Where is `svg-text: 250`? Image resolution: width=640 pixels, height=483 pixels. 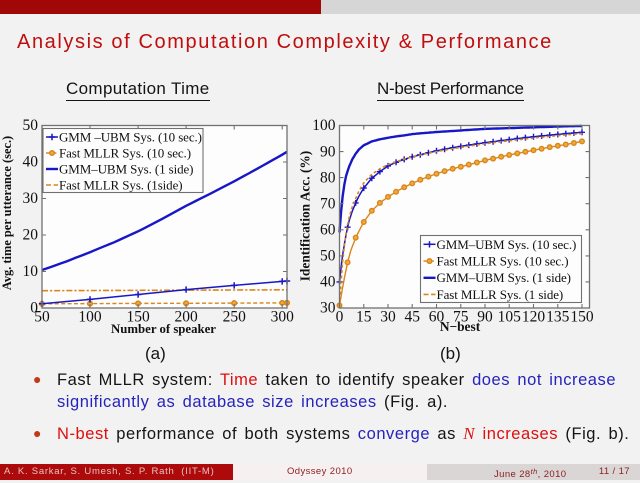
svg-text: 250 is located at coordinates (235, 317).